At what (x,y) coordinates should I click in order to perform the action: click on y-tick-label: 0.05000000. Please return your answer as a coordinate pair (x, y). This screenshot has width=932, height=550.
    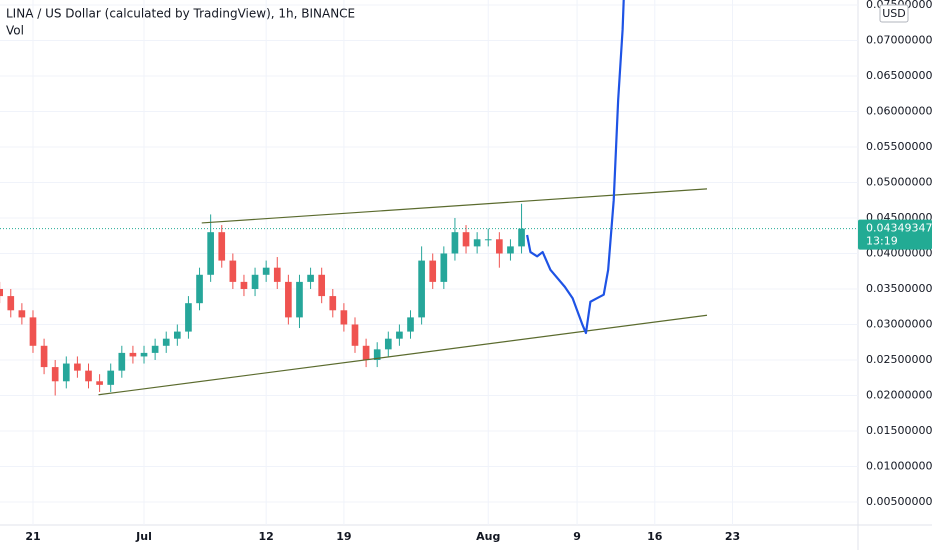
    Looking at the image, I should click on (899, 181).